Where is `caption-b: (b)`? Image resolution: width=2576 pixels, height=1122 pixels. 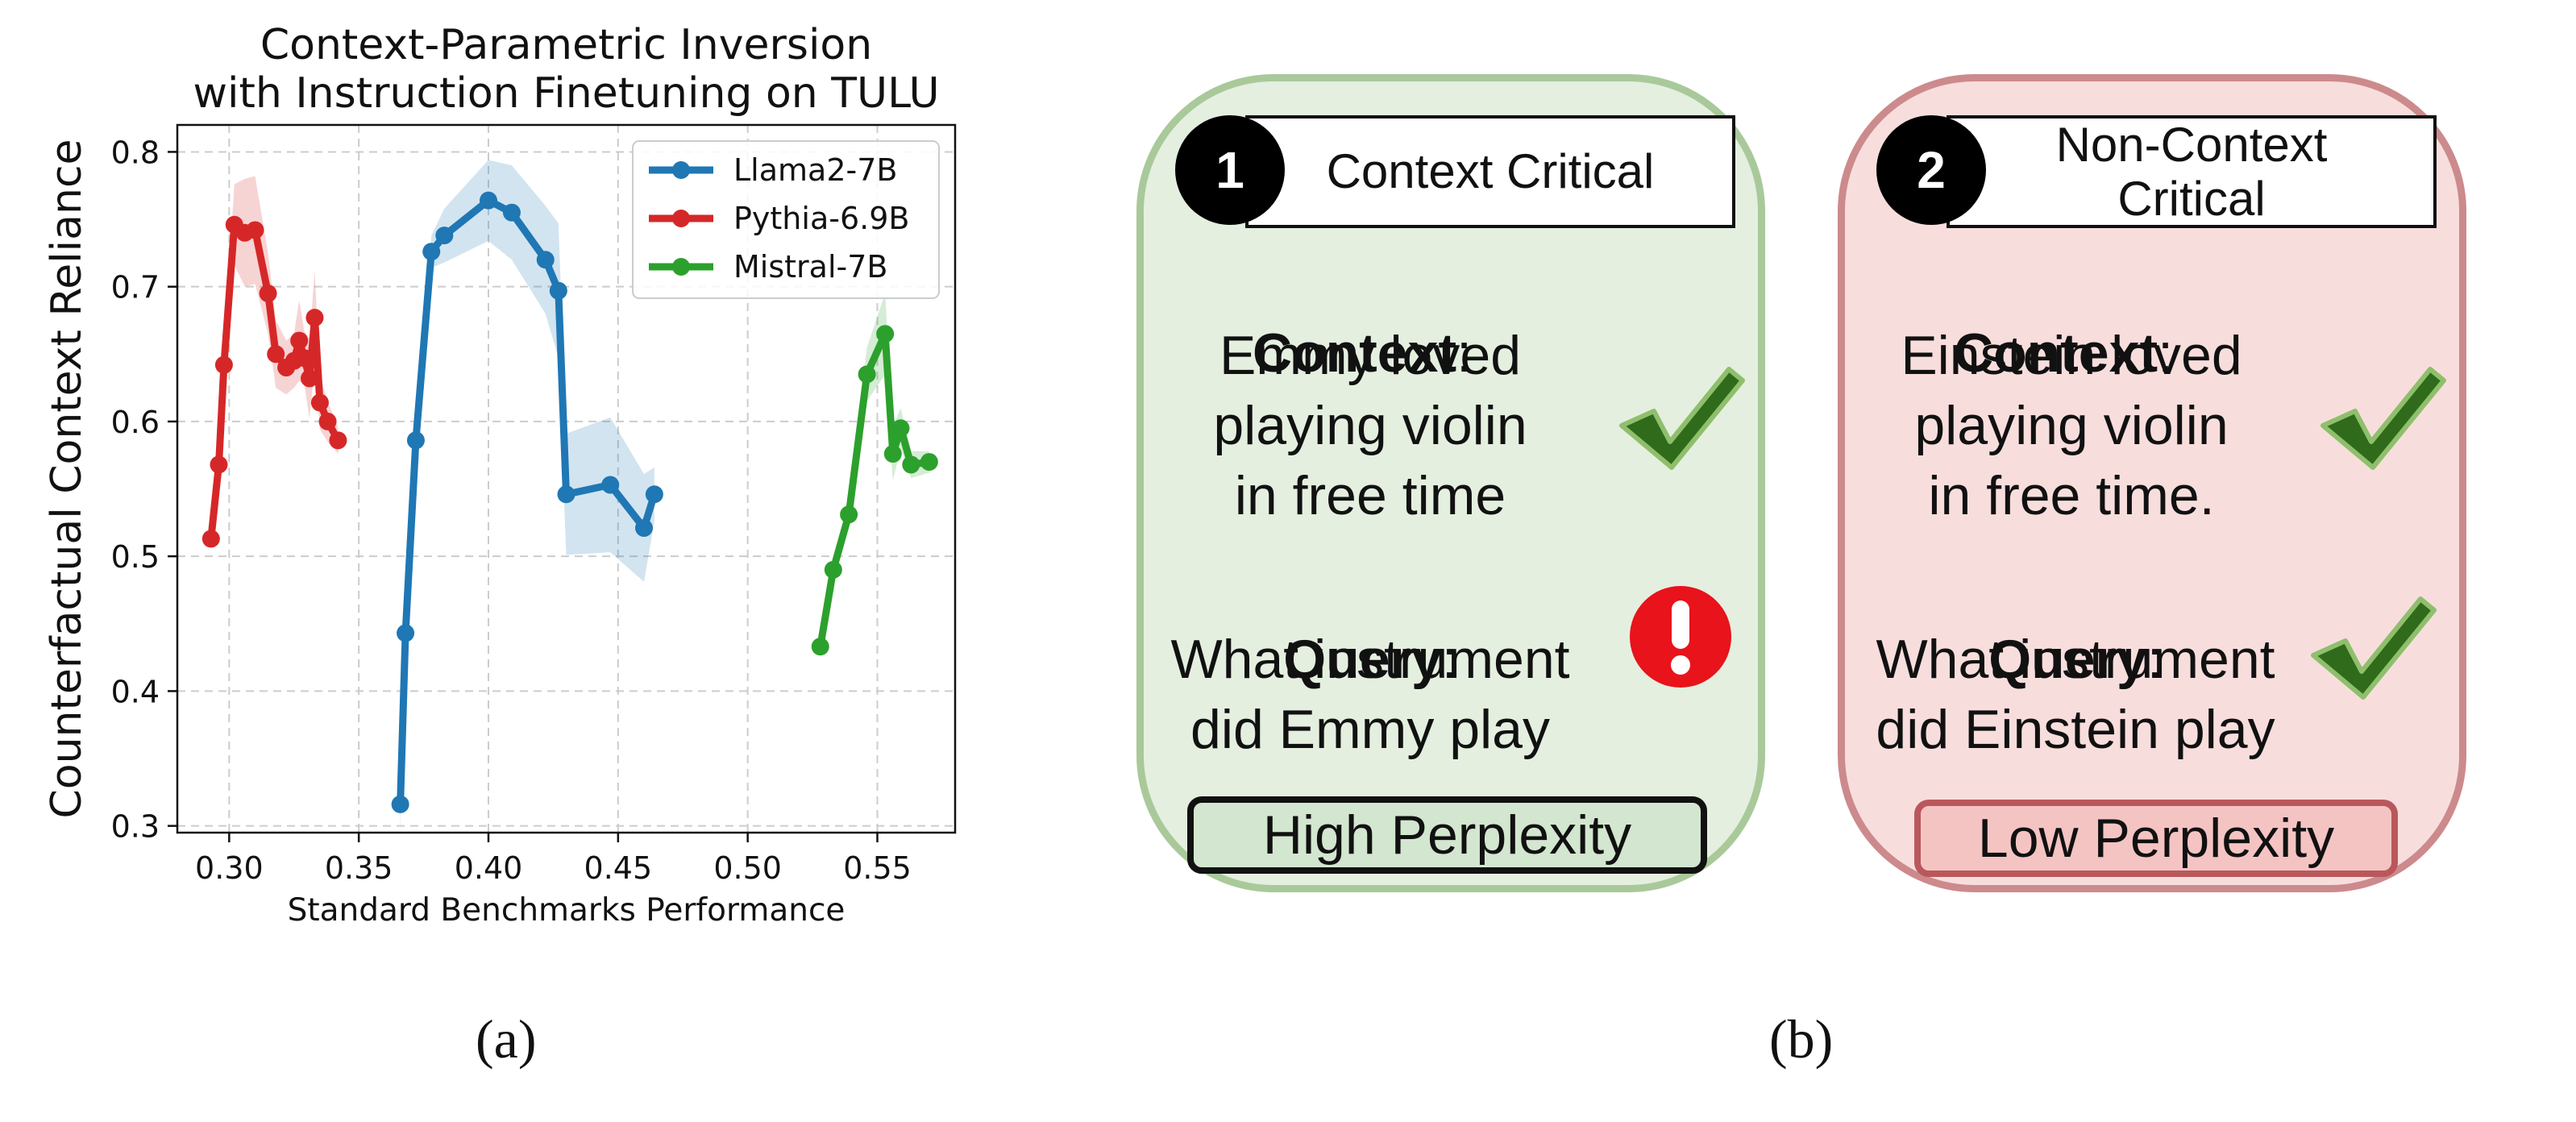
caption-b: (b) is located at coordinates (1801, 1039).